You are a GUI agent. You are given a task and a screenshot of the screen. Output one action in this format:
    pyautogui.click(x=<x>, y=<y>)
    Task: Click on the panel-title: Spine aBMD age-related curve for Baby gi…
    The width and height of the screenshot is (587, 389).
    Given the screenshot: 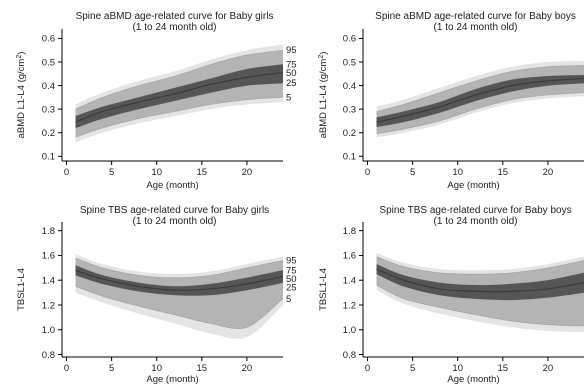 What is the action you would take?
    pyautogui.click(x=175, y=16)
    